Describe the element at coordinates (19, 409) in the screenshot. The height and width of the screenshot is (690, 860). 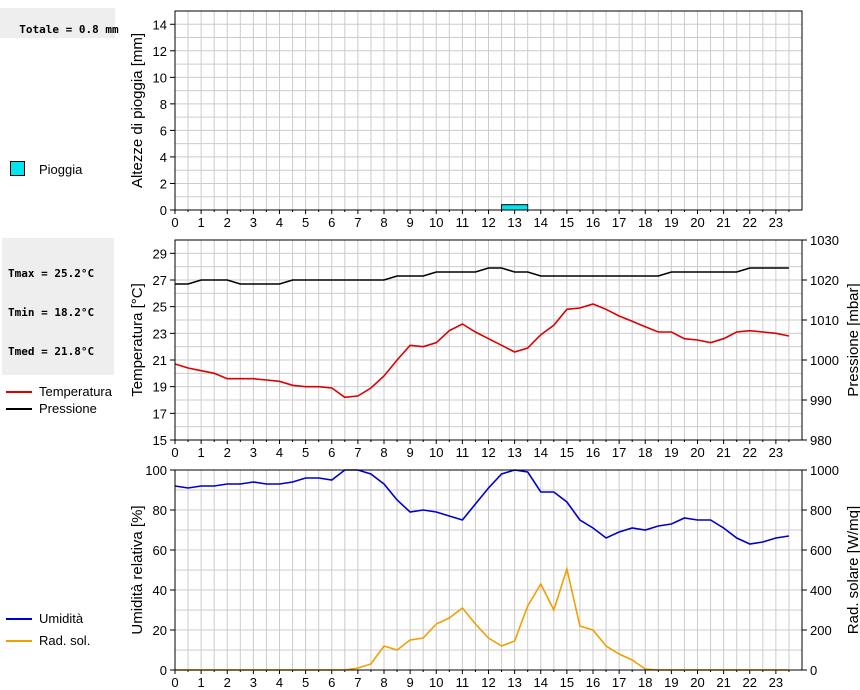
I see `legend-press-line` at that location.